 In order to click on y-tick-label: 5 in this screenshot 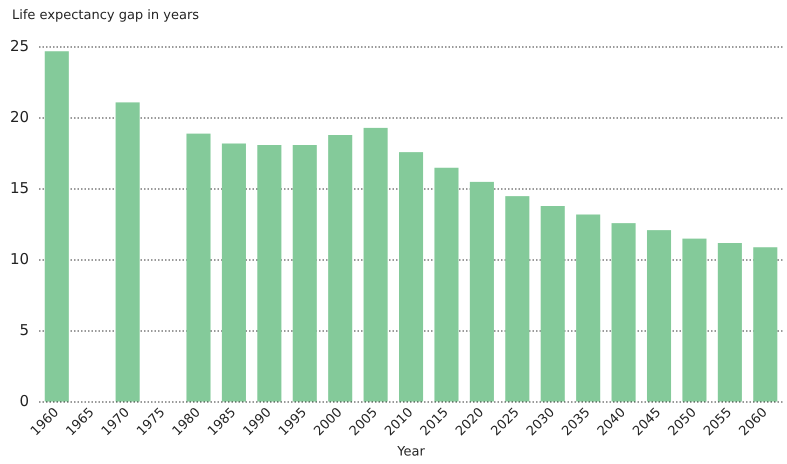, I will do `click(25, 329)`.